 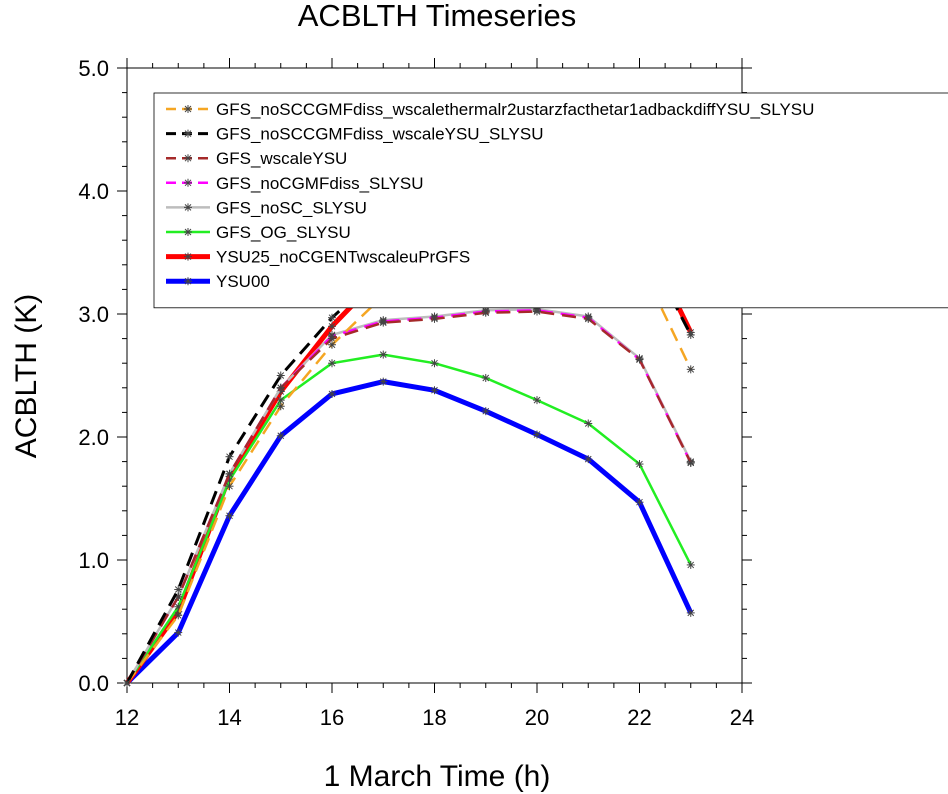 I want to click on x-tick-label: 18, so click(x=434, y=717).